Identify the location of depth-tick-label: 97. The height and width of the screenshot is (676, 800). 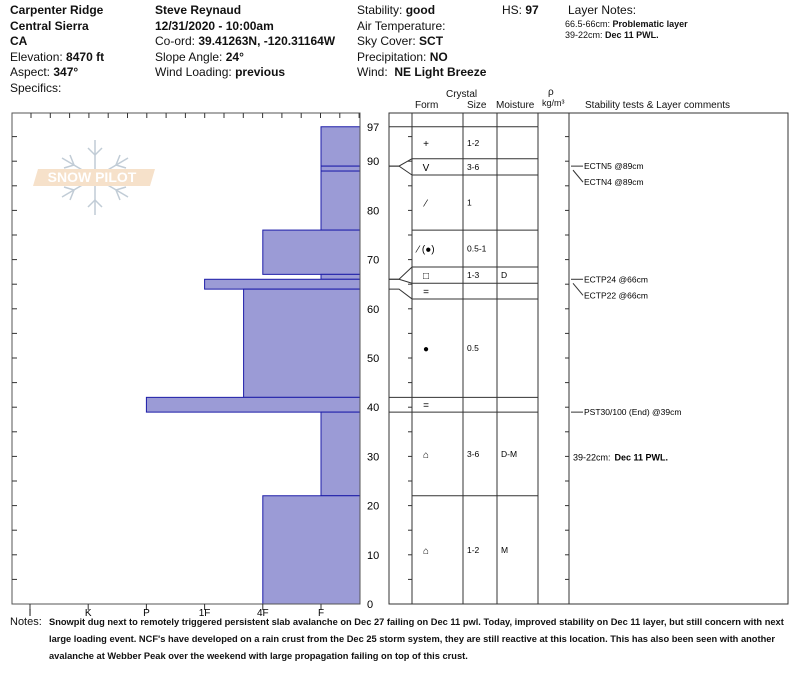
(373, 128).